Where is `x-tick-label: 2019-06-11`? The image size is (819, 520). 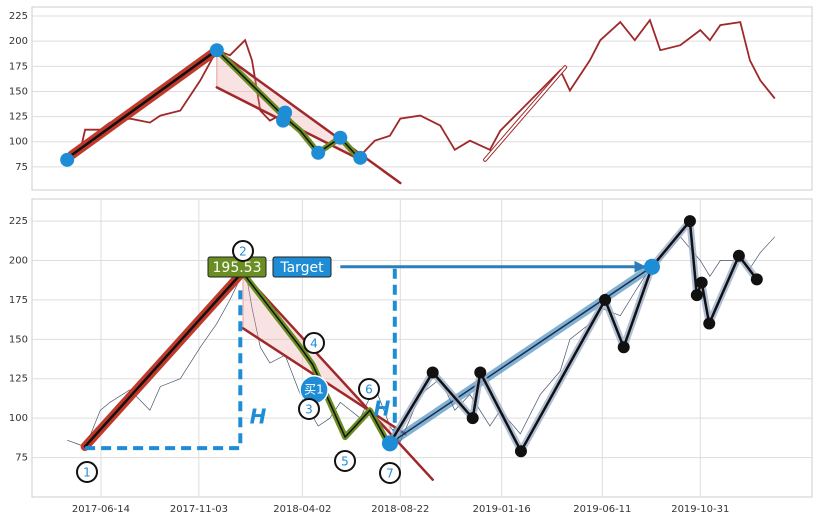 x-tick-label: 2019-06-11 is located at coordinates (602, 509).